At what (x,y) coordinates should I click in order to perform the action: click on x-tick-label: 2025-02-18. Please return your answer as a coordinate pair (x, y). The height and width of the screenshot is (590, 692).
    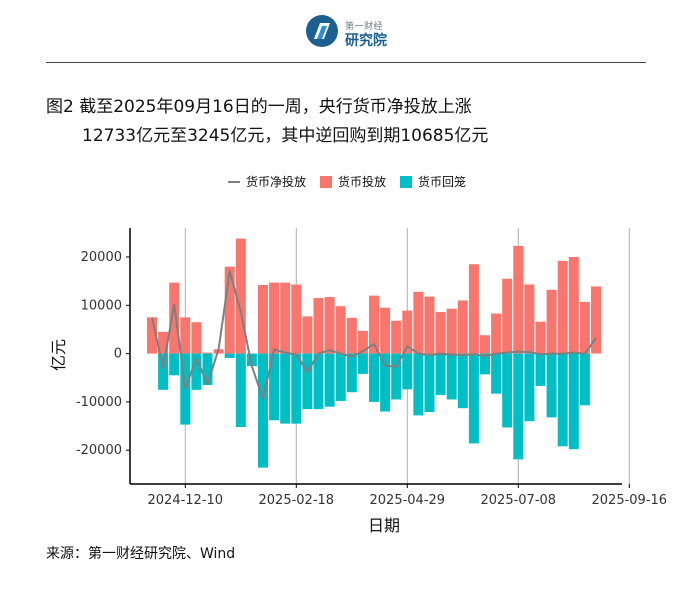
    Looking at the image, I should click on (297, 500).